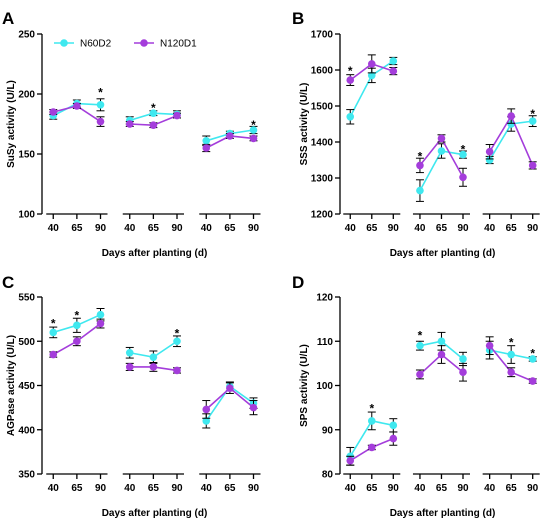  I want to click on panel-label: D, so click(298, 282).